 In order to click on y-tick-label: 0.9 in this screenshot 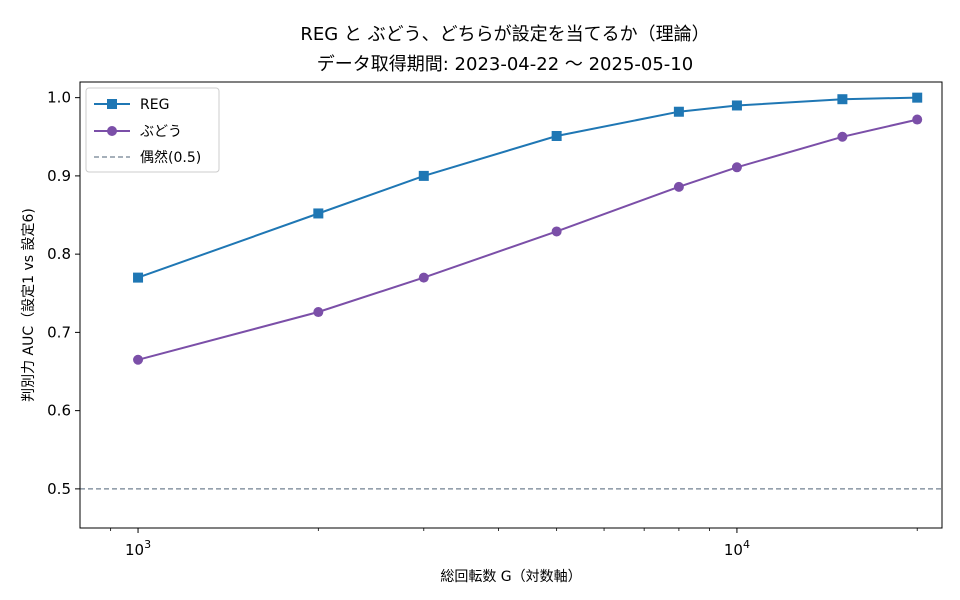, I will do `click(59, 176)`.